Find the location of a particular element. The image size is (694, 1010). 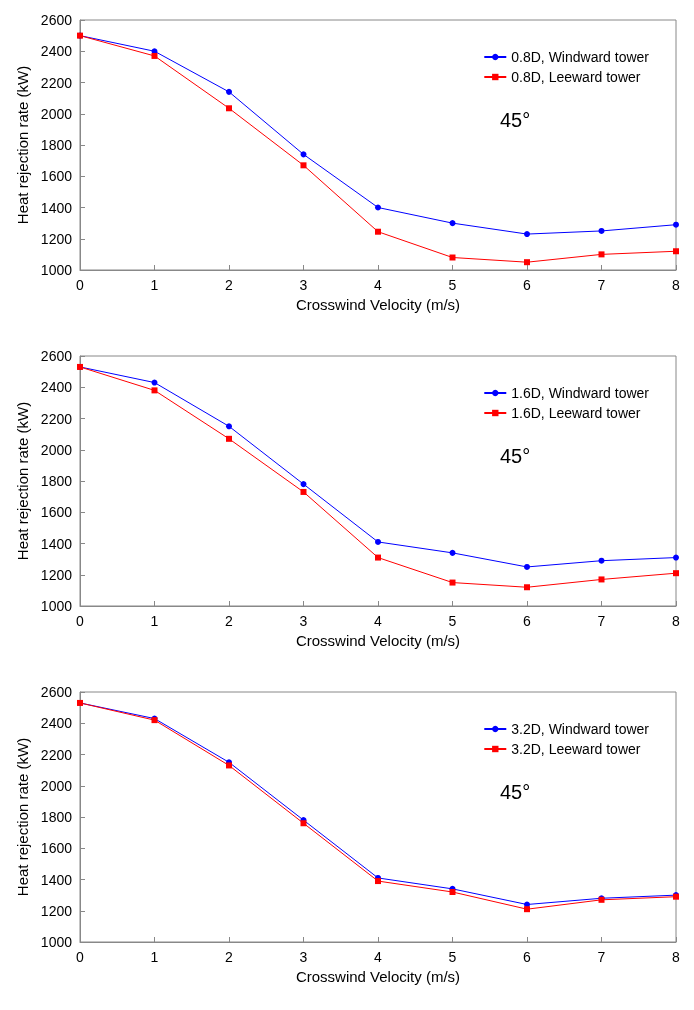

legend-label: 1.6D, Windward tower is located at coordinates (580, 393).